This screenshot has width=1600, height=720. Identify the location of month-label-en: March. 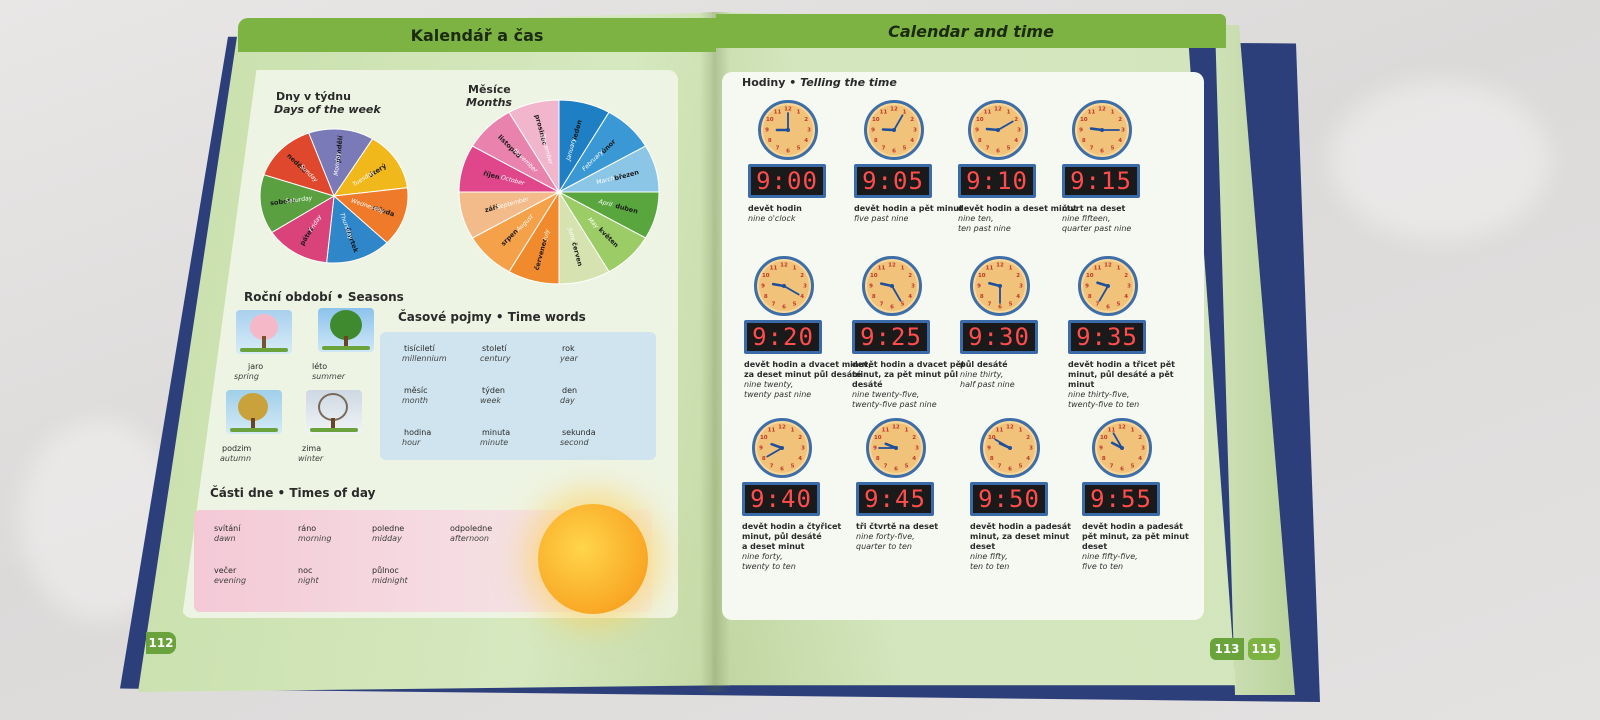
(606, 181).